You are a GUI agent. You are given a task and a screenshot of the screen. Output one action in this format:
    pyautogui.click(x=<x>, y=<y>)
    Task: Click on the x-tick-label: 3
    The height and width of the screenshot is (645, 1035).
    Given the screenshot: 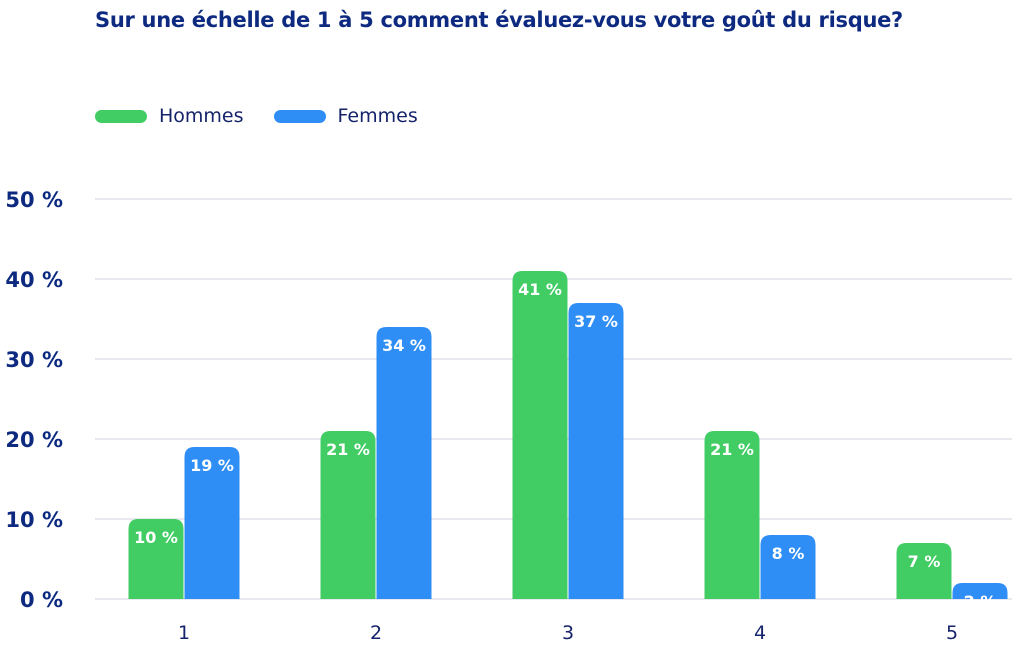 What is the action you would take?
    pyautogui.click(x=568, y=633)
    